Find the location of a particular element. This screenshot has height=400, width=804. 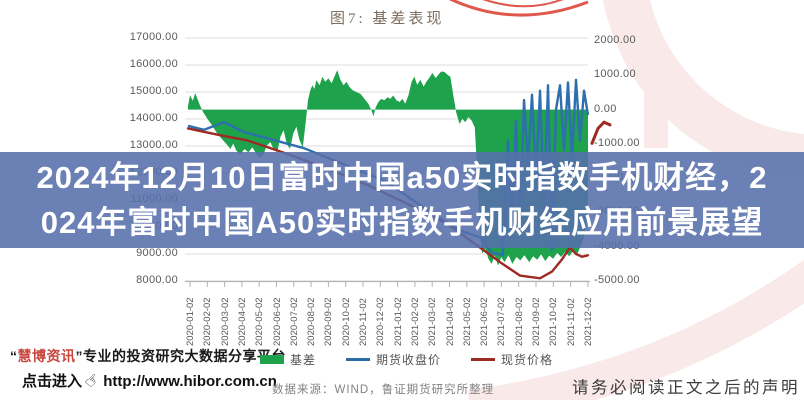

brand-name: 慧博资讯 is located at coordinates (46, 356).